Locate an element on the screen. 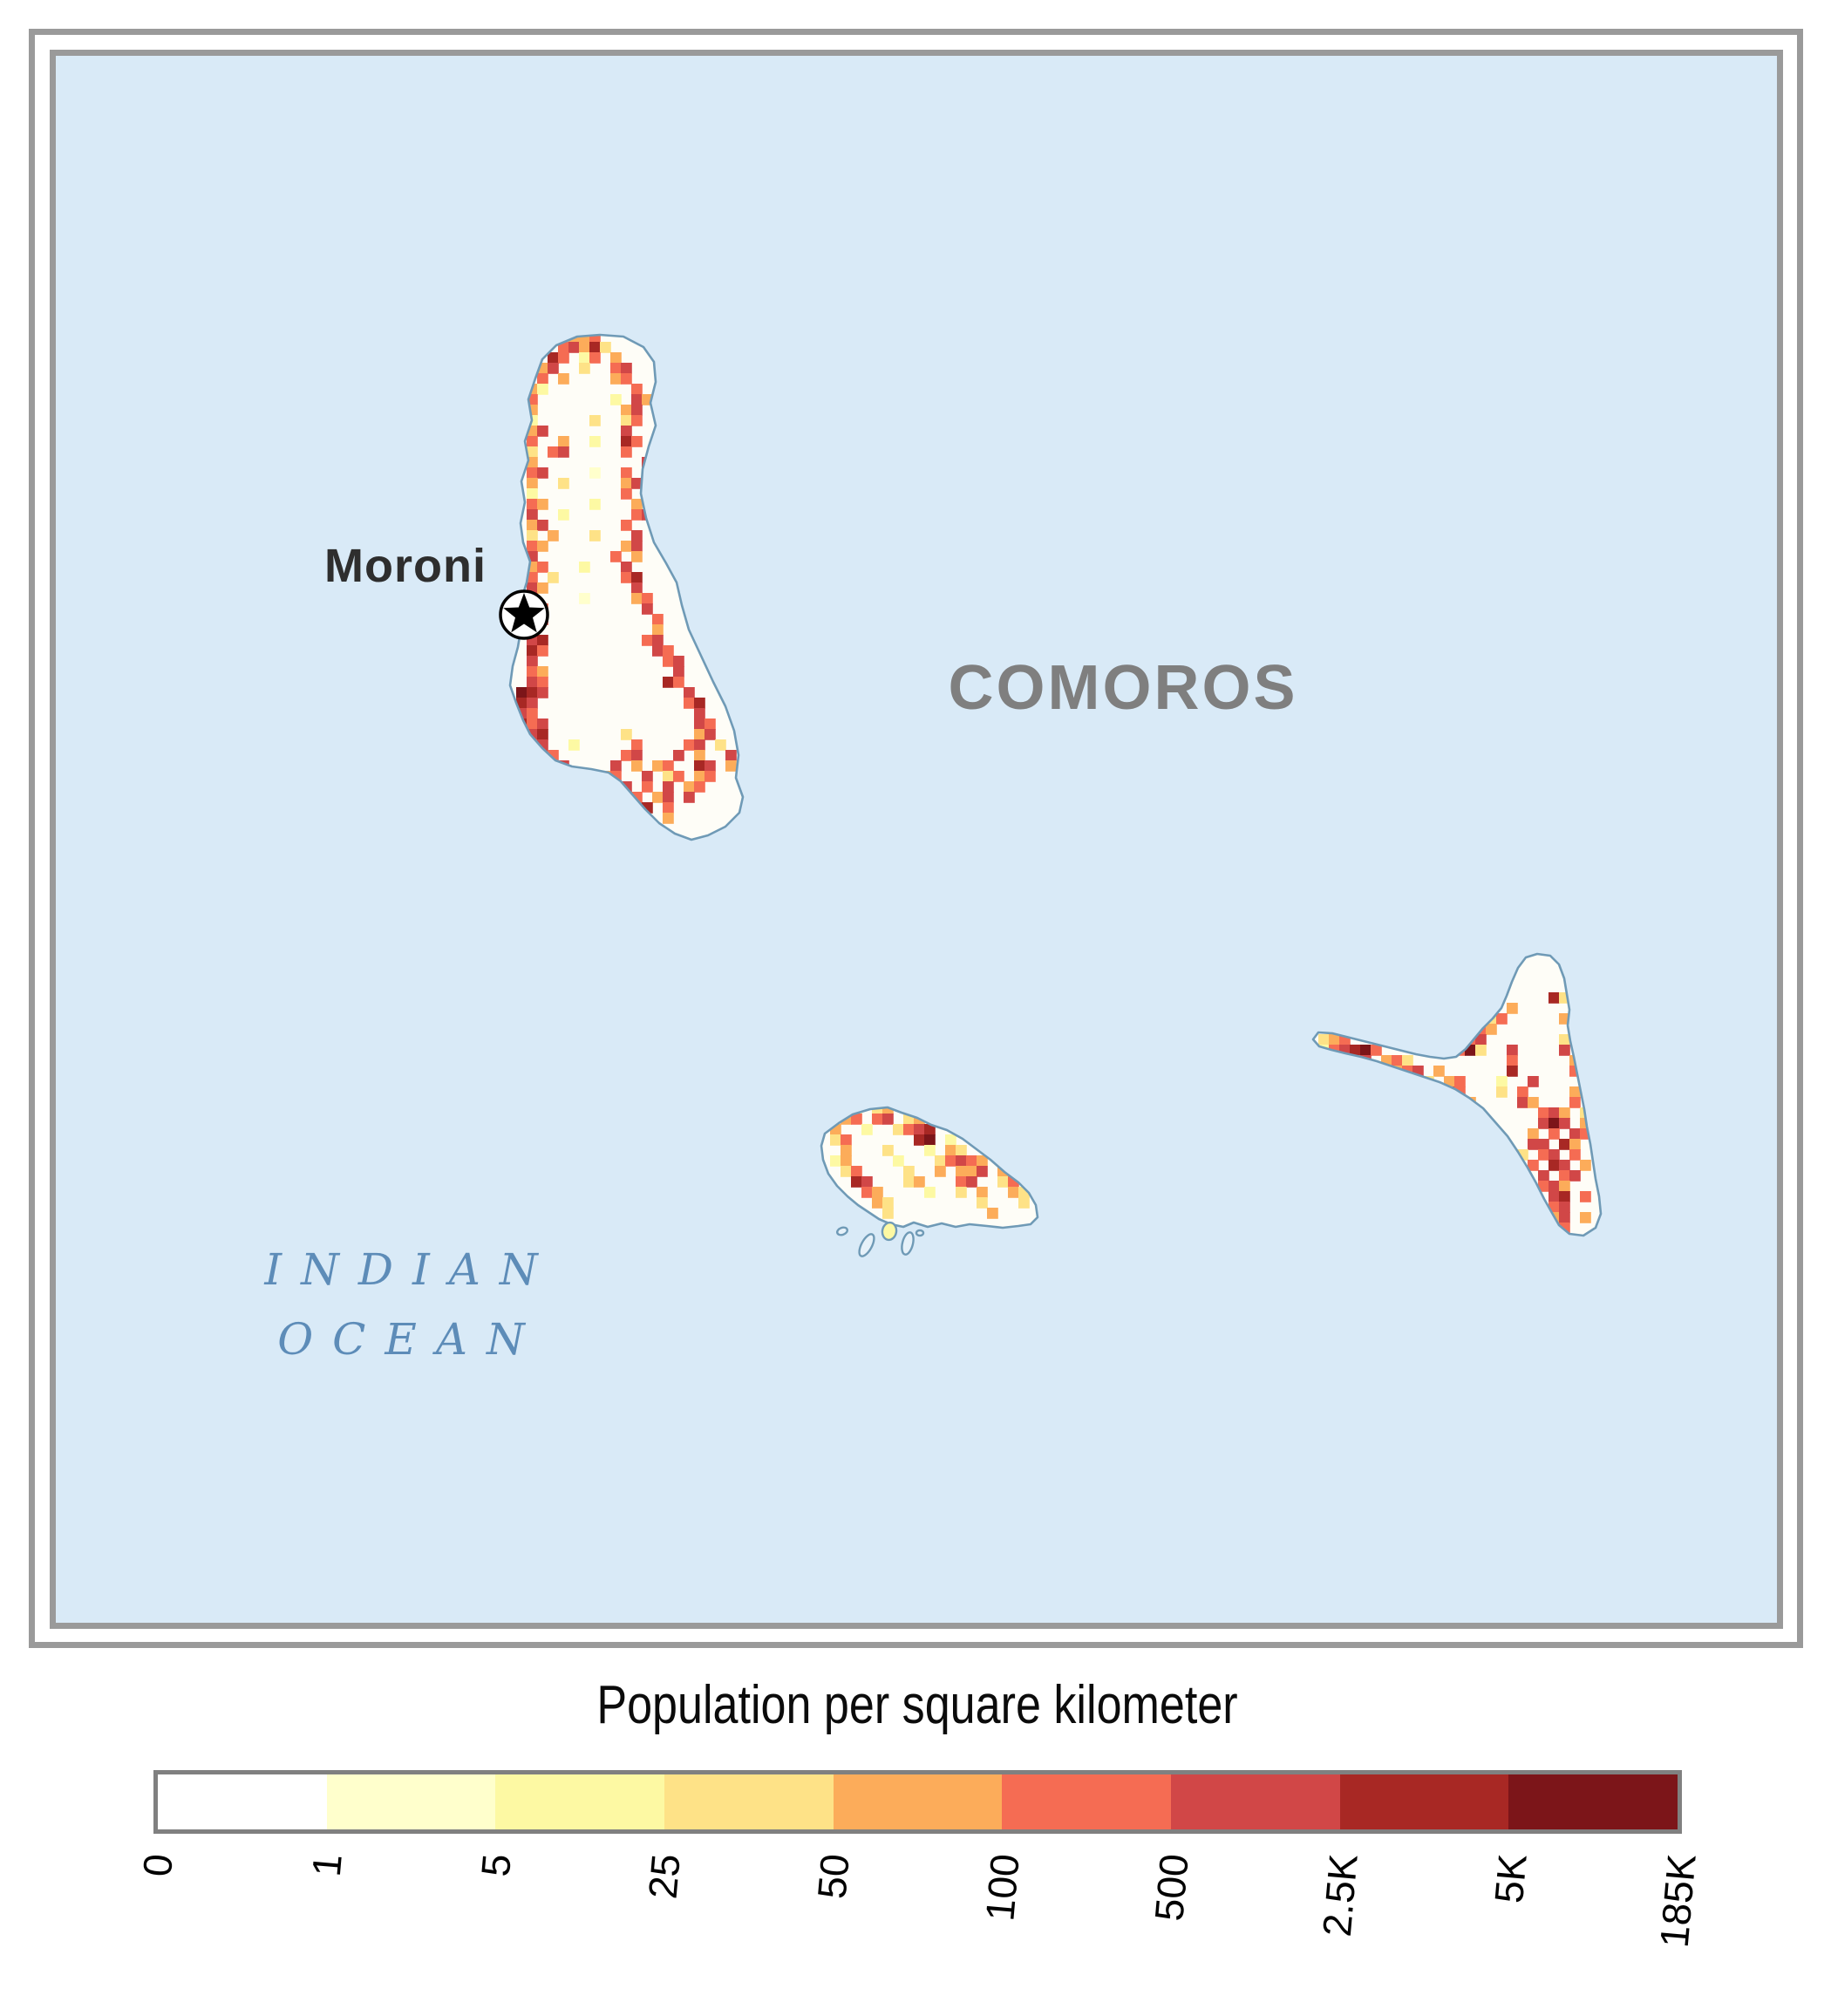 Image resolution: width=1831 pixels, height=2016 pixels. ocean-label-line1: INDIAN is located at coordinates (410, 1269).